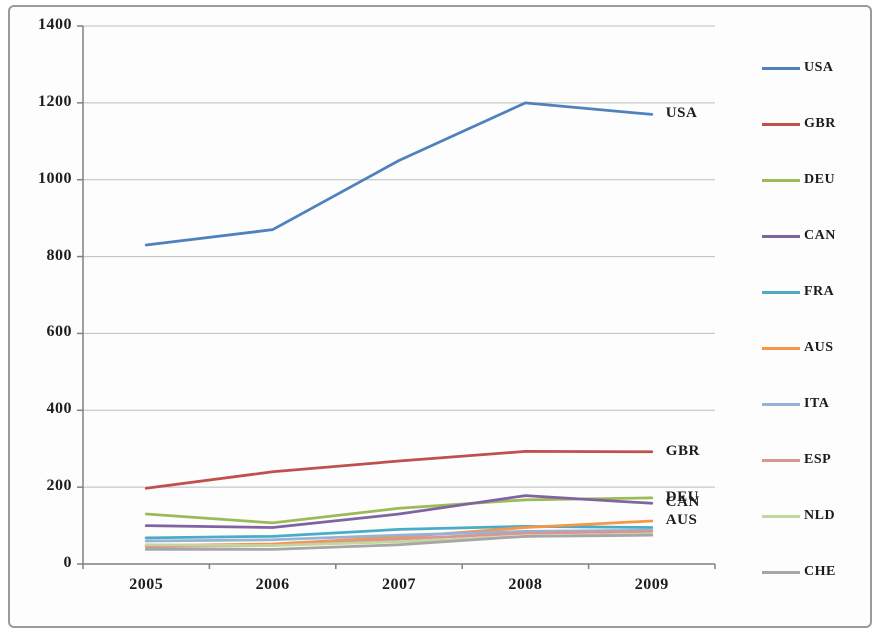  What do you see at coordinates (681, 113) in the screenshot?
I see `end-label-usa: USA` at bounding box center [681, 113].